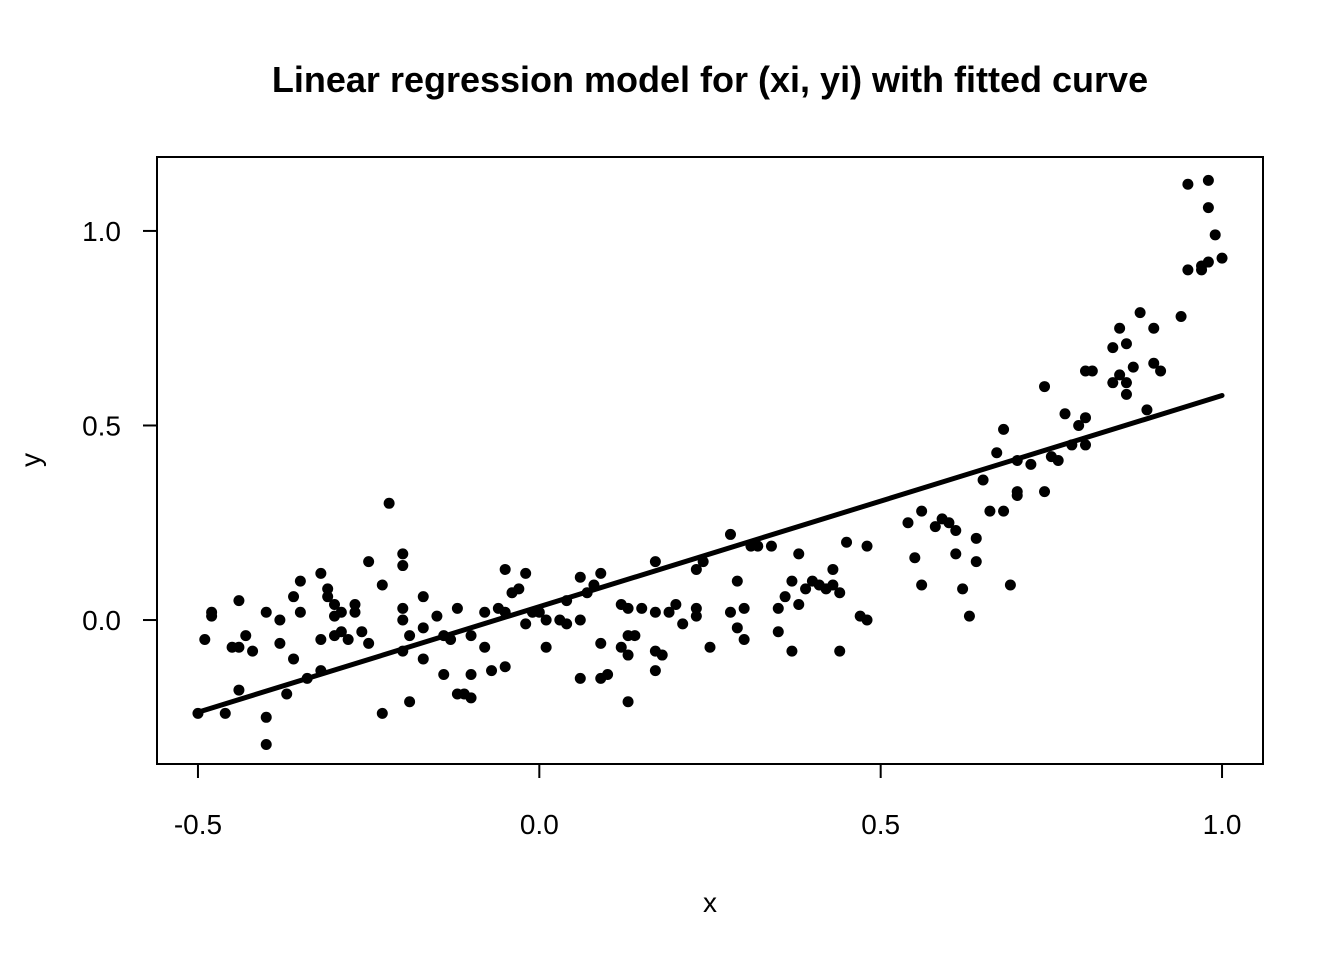 This screenshot has height=960, width=1344. What do you see at coordinates (120, 426) in the screenshot?
I see `y-axis: 0.0 0.5 1.0` at bounding box center [120, 426].